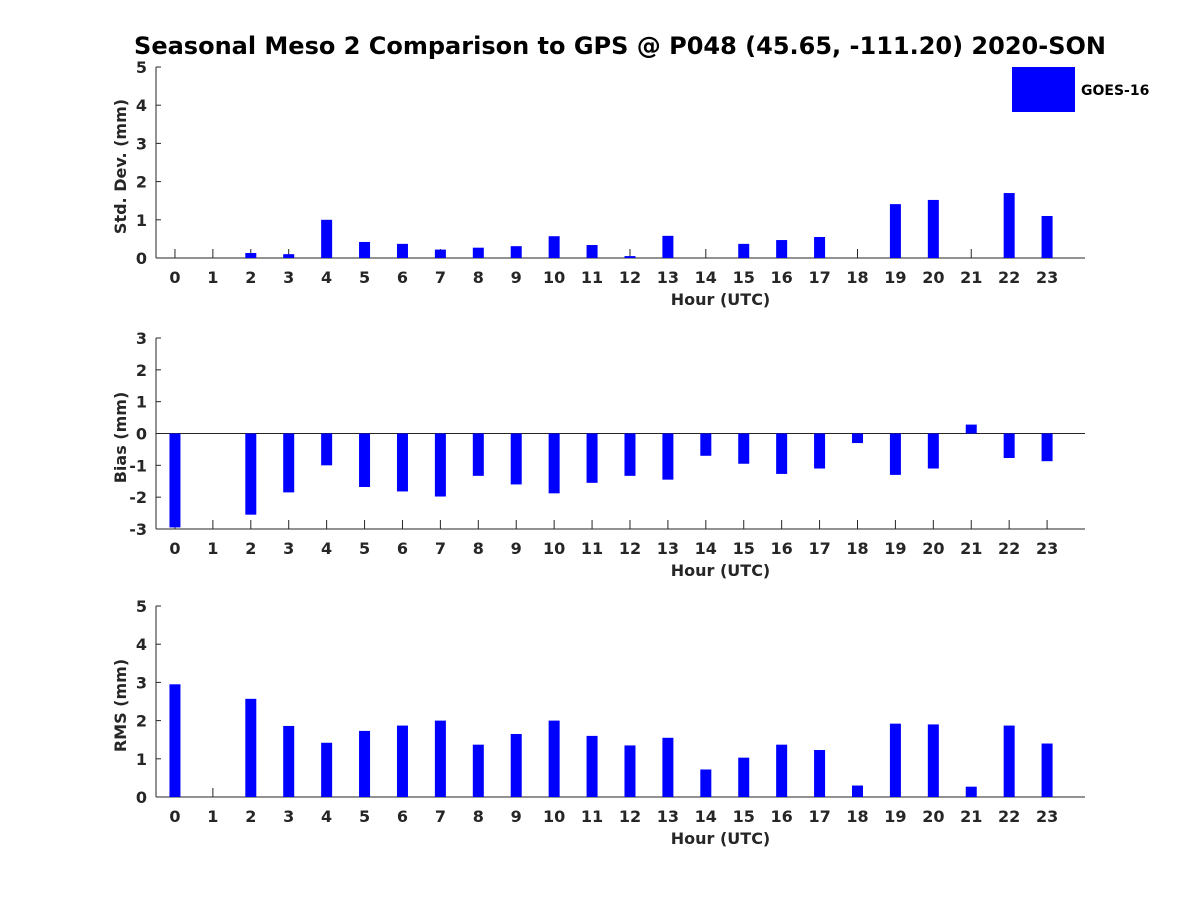 This screenshot has height=900, width=1200. What do you see at coordinates (744, 277) in the screenshot?
I see `std-dev-xtick-label: 15` at bounding box center [744, 277].